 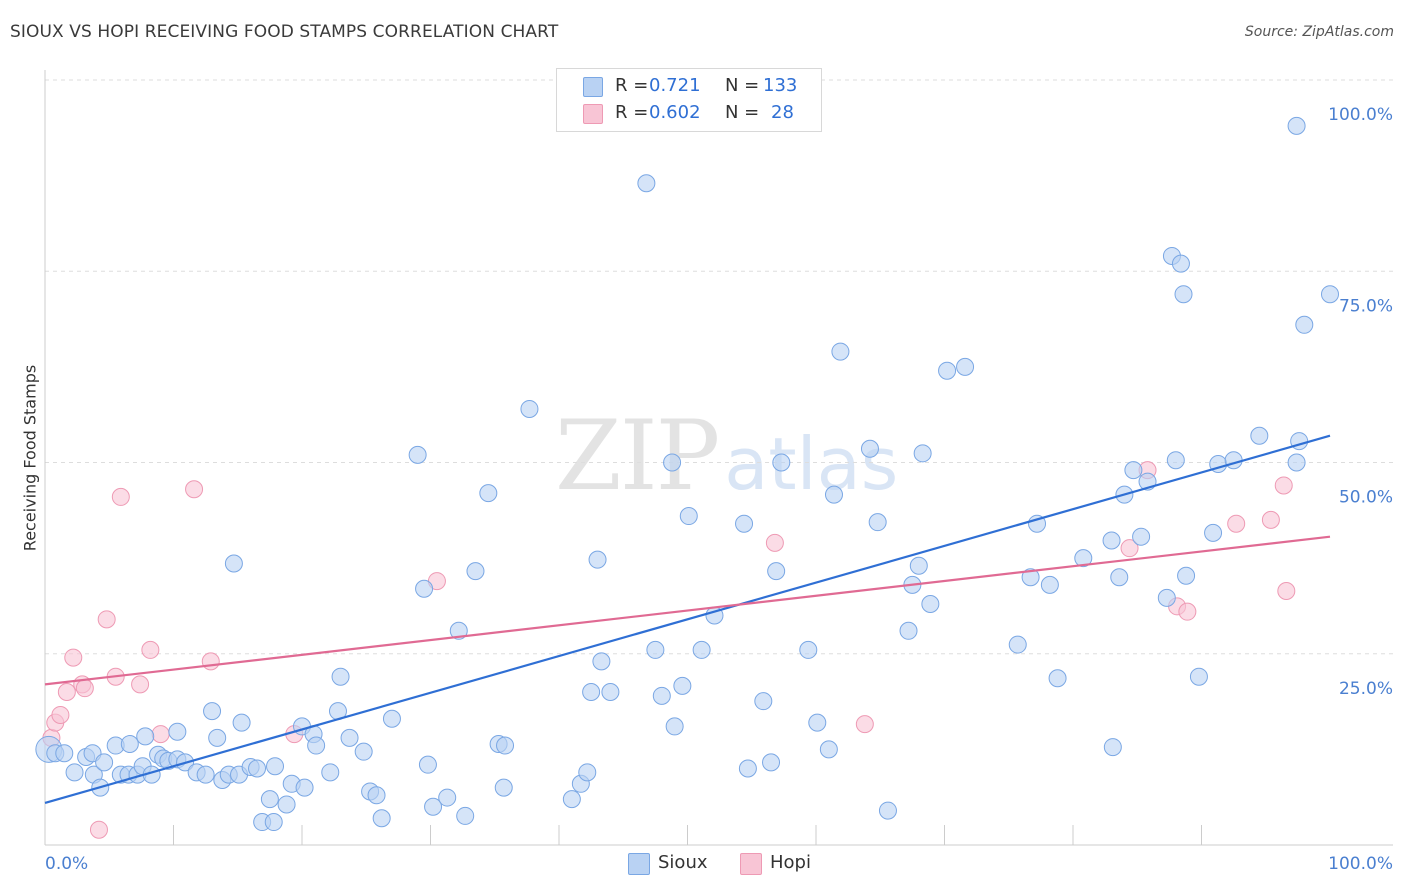 What do you see at coordinates (1319, 32) in the screenshot?
I see `source-label: Source: ZipAtlas.com` at bounding box center [1319, 32].